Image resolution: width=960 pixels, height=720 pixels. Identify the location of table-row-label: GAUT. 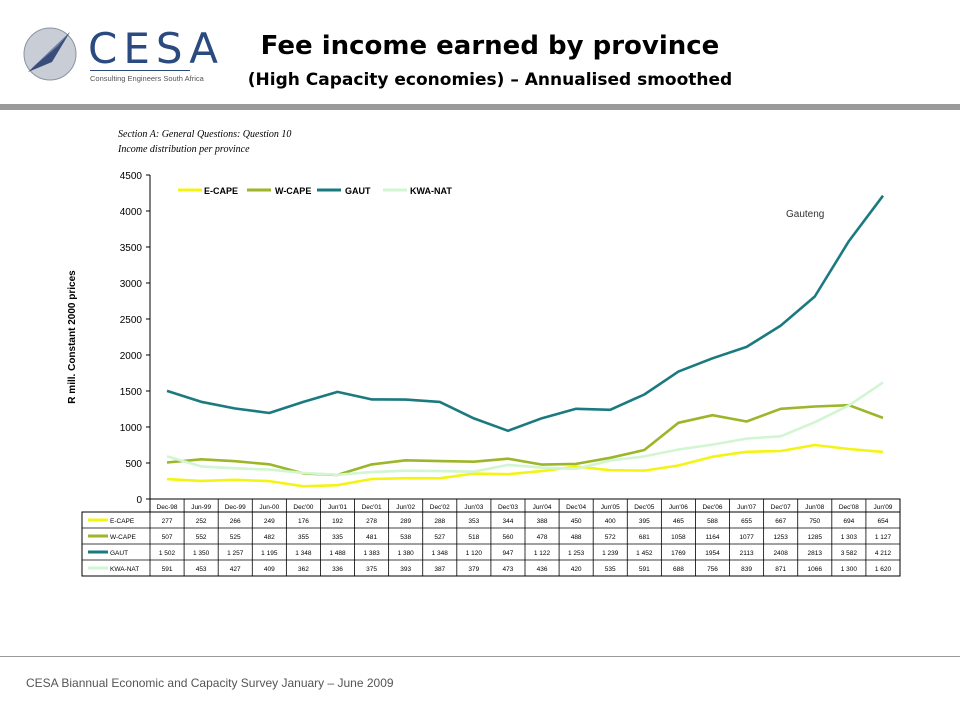
(119, 553).